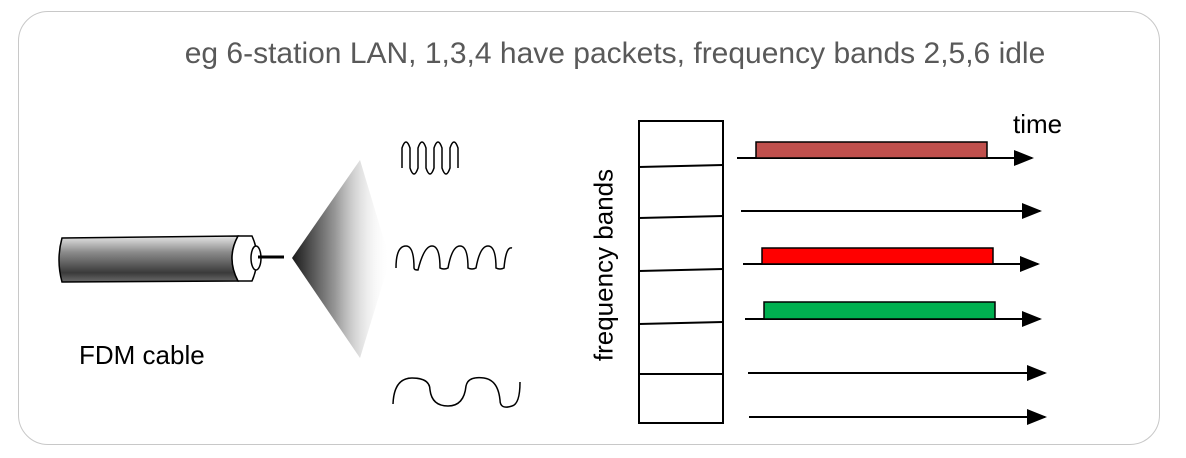 The height and width of the screenshot is (458, 1186). I want to click on frequency-spread-cone, so click(341, 259).